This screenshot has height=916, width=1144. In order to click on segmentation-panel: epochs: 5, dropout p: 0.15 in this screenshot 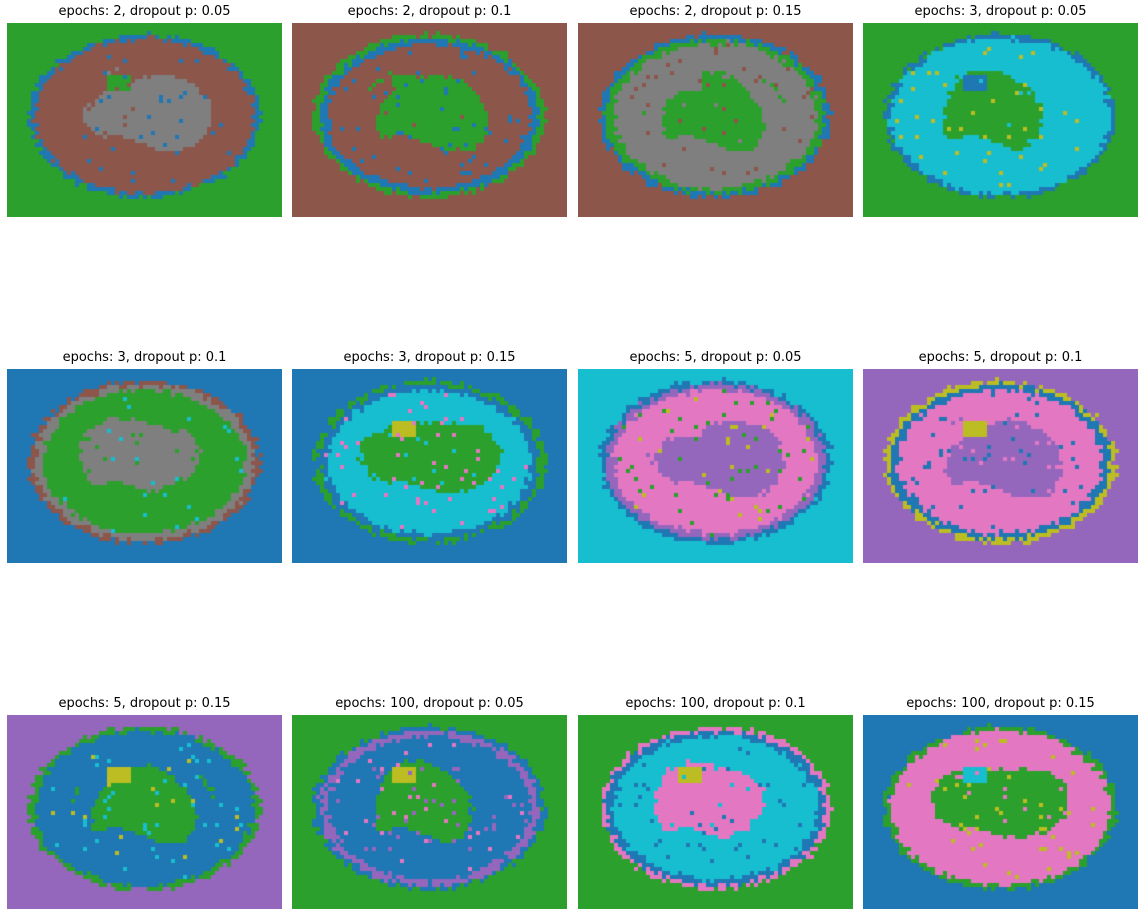, I will do `click(144, 801)`.